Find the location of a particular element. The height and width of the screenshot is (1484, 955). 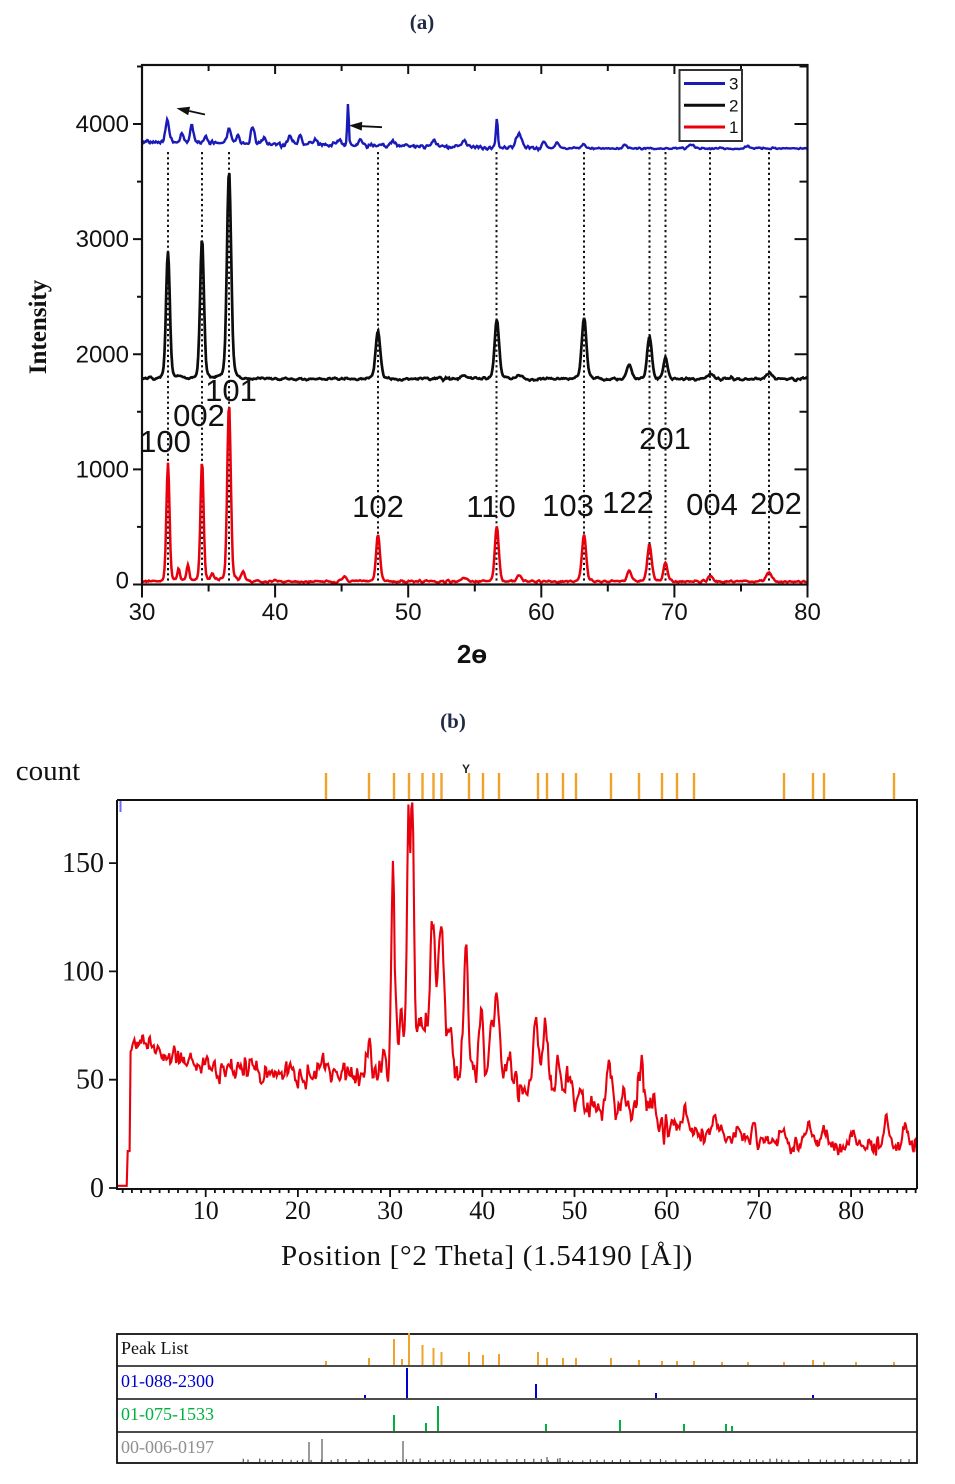

svg-text: 150 is located at coordinates (83, 863).